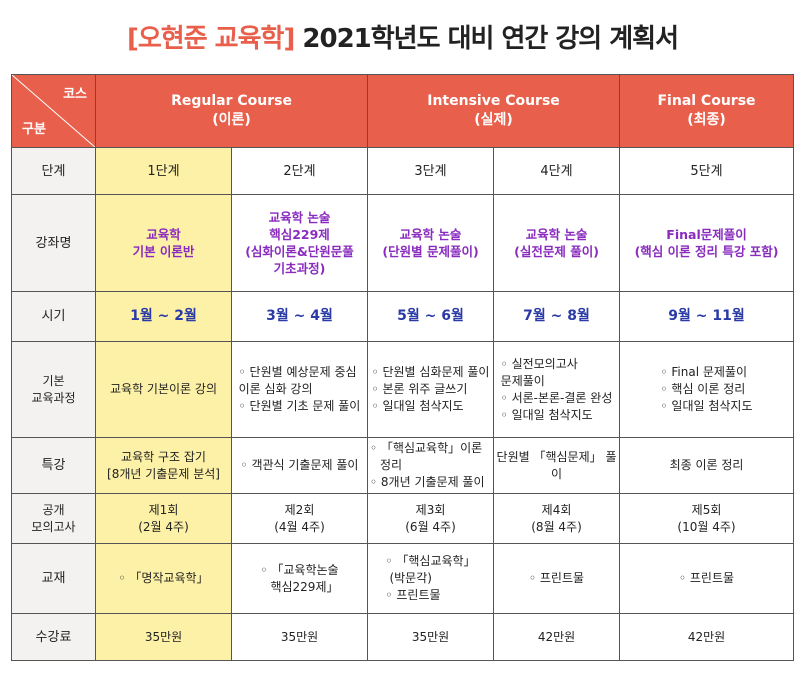 Image resolution: width=805 pixels, height=690 pixels. What do you see at coordinates (53, 171) in the screenshot?
I see `label-stage: 단계` at bounding box center [53, 171].